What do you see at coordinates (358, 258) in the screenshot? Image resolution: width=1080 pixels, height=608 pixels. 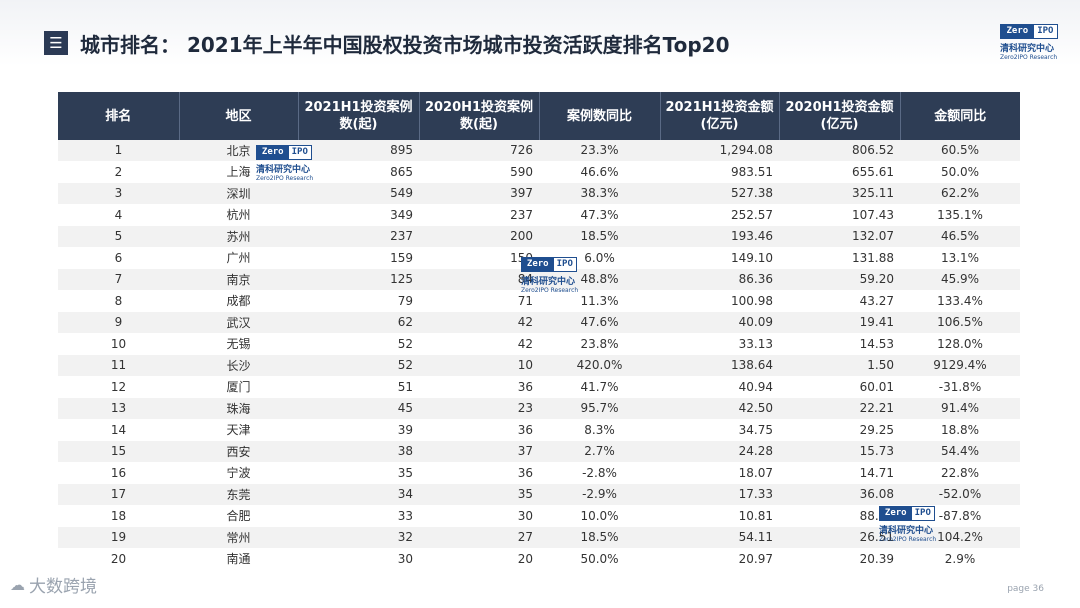 I see `cases-2021-cell: 159` at bounding box center [358, 258].